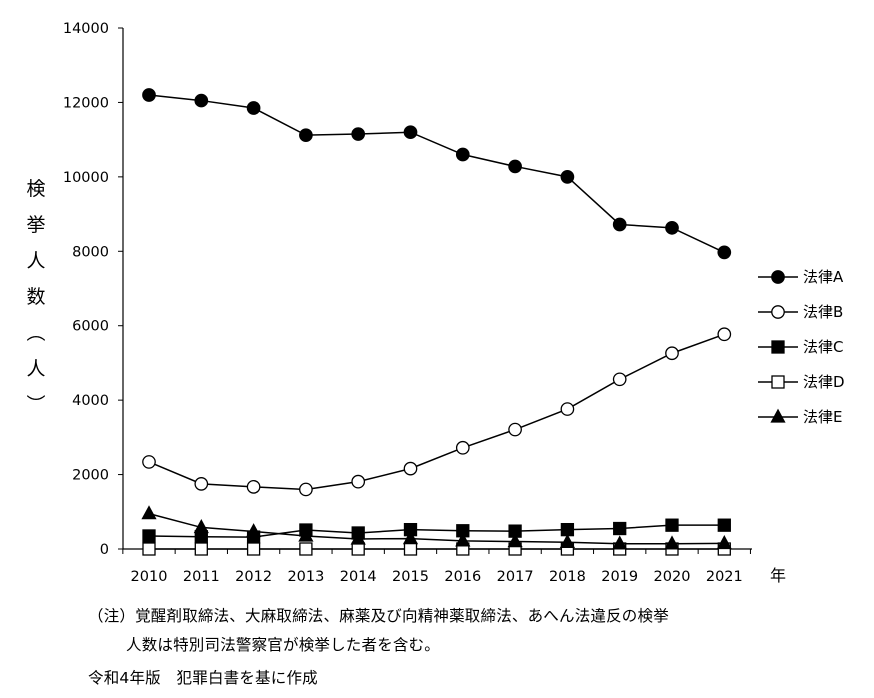 The image size is (874, 698). I want to click on y-tick-label: 8000, so click(90, 252).